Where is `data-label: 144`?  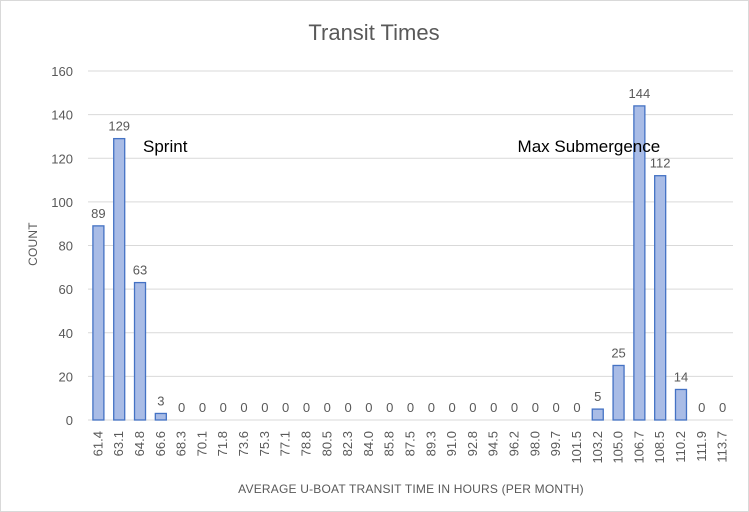
data-label: 144 is located at coordinates (640, 93).